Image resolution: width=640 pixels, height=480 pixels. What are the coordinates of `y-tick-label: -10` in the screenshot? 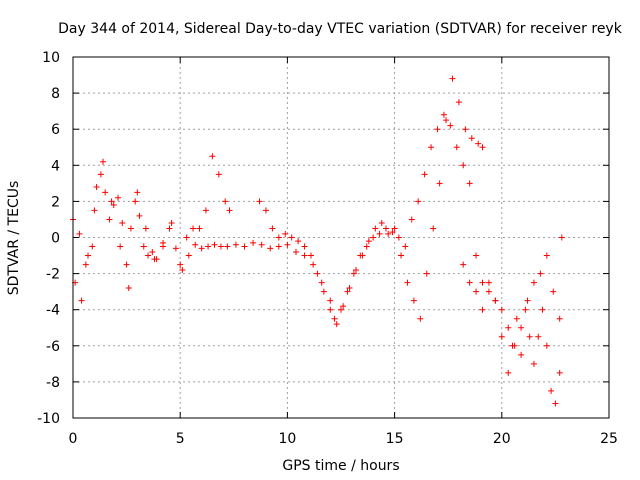 It's located at (48, 419).